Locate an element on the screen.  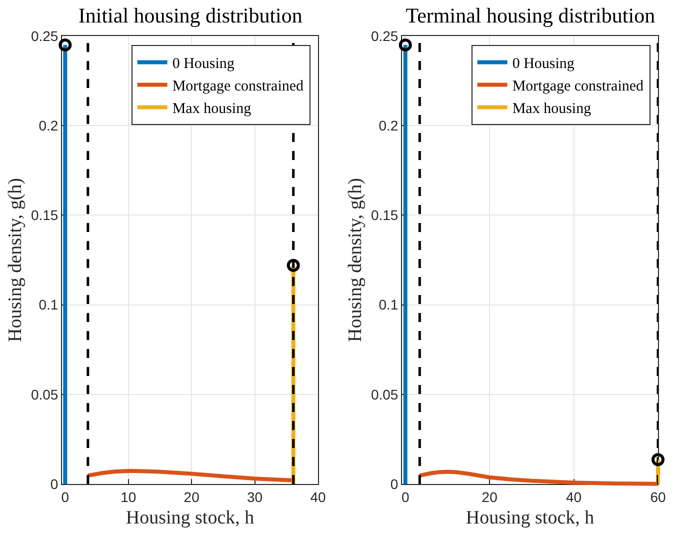
x-tick-label: 10 is located at coordinates (128, 496).